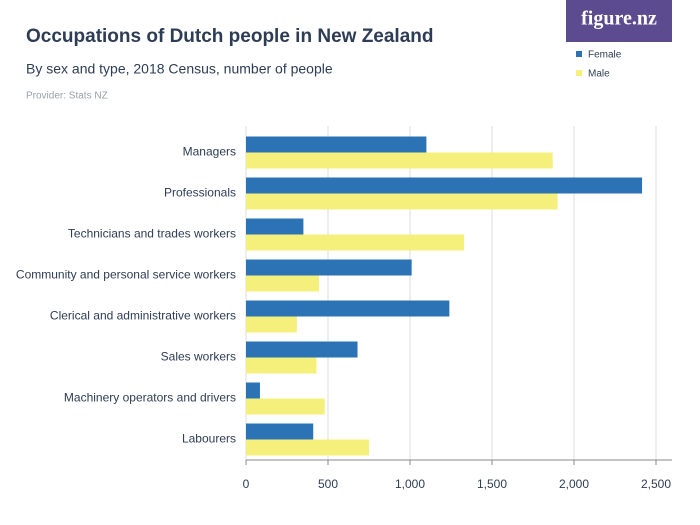  Describe the element at coordinates (126, 275) in the screenshot. I see `y-tick-label: Community and personal service workers` at that location.